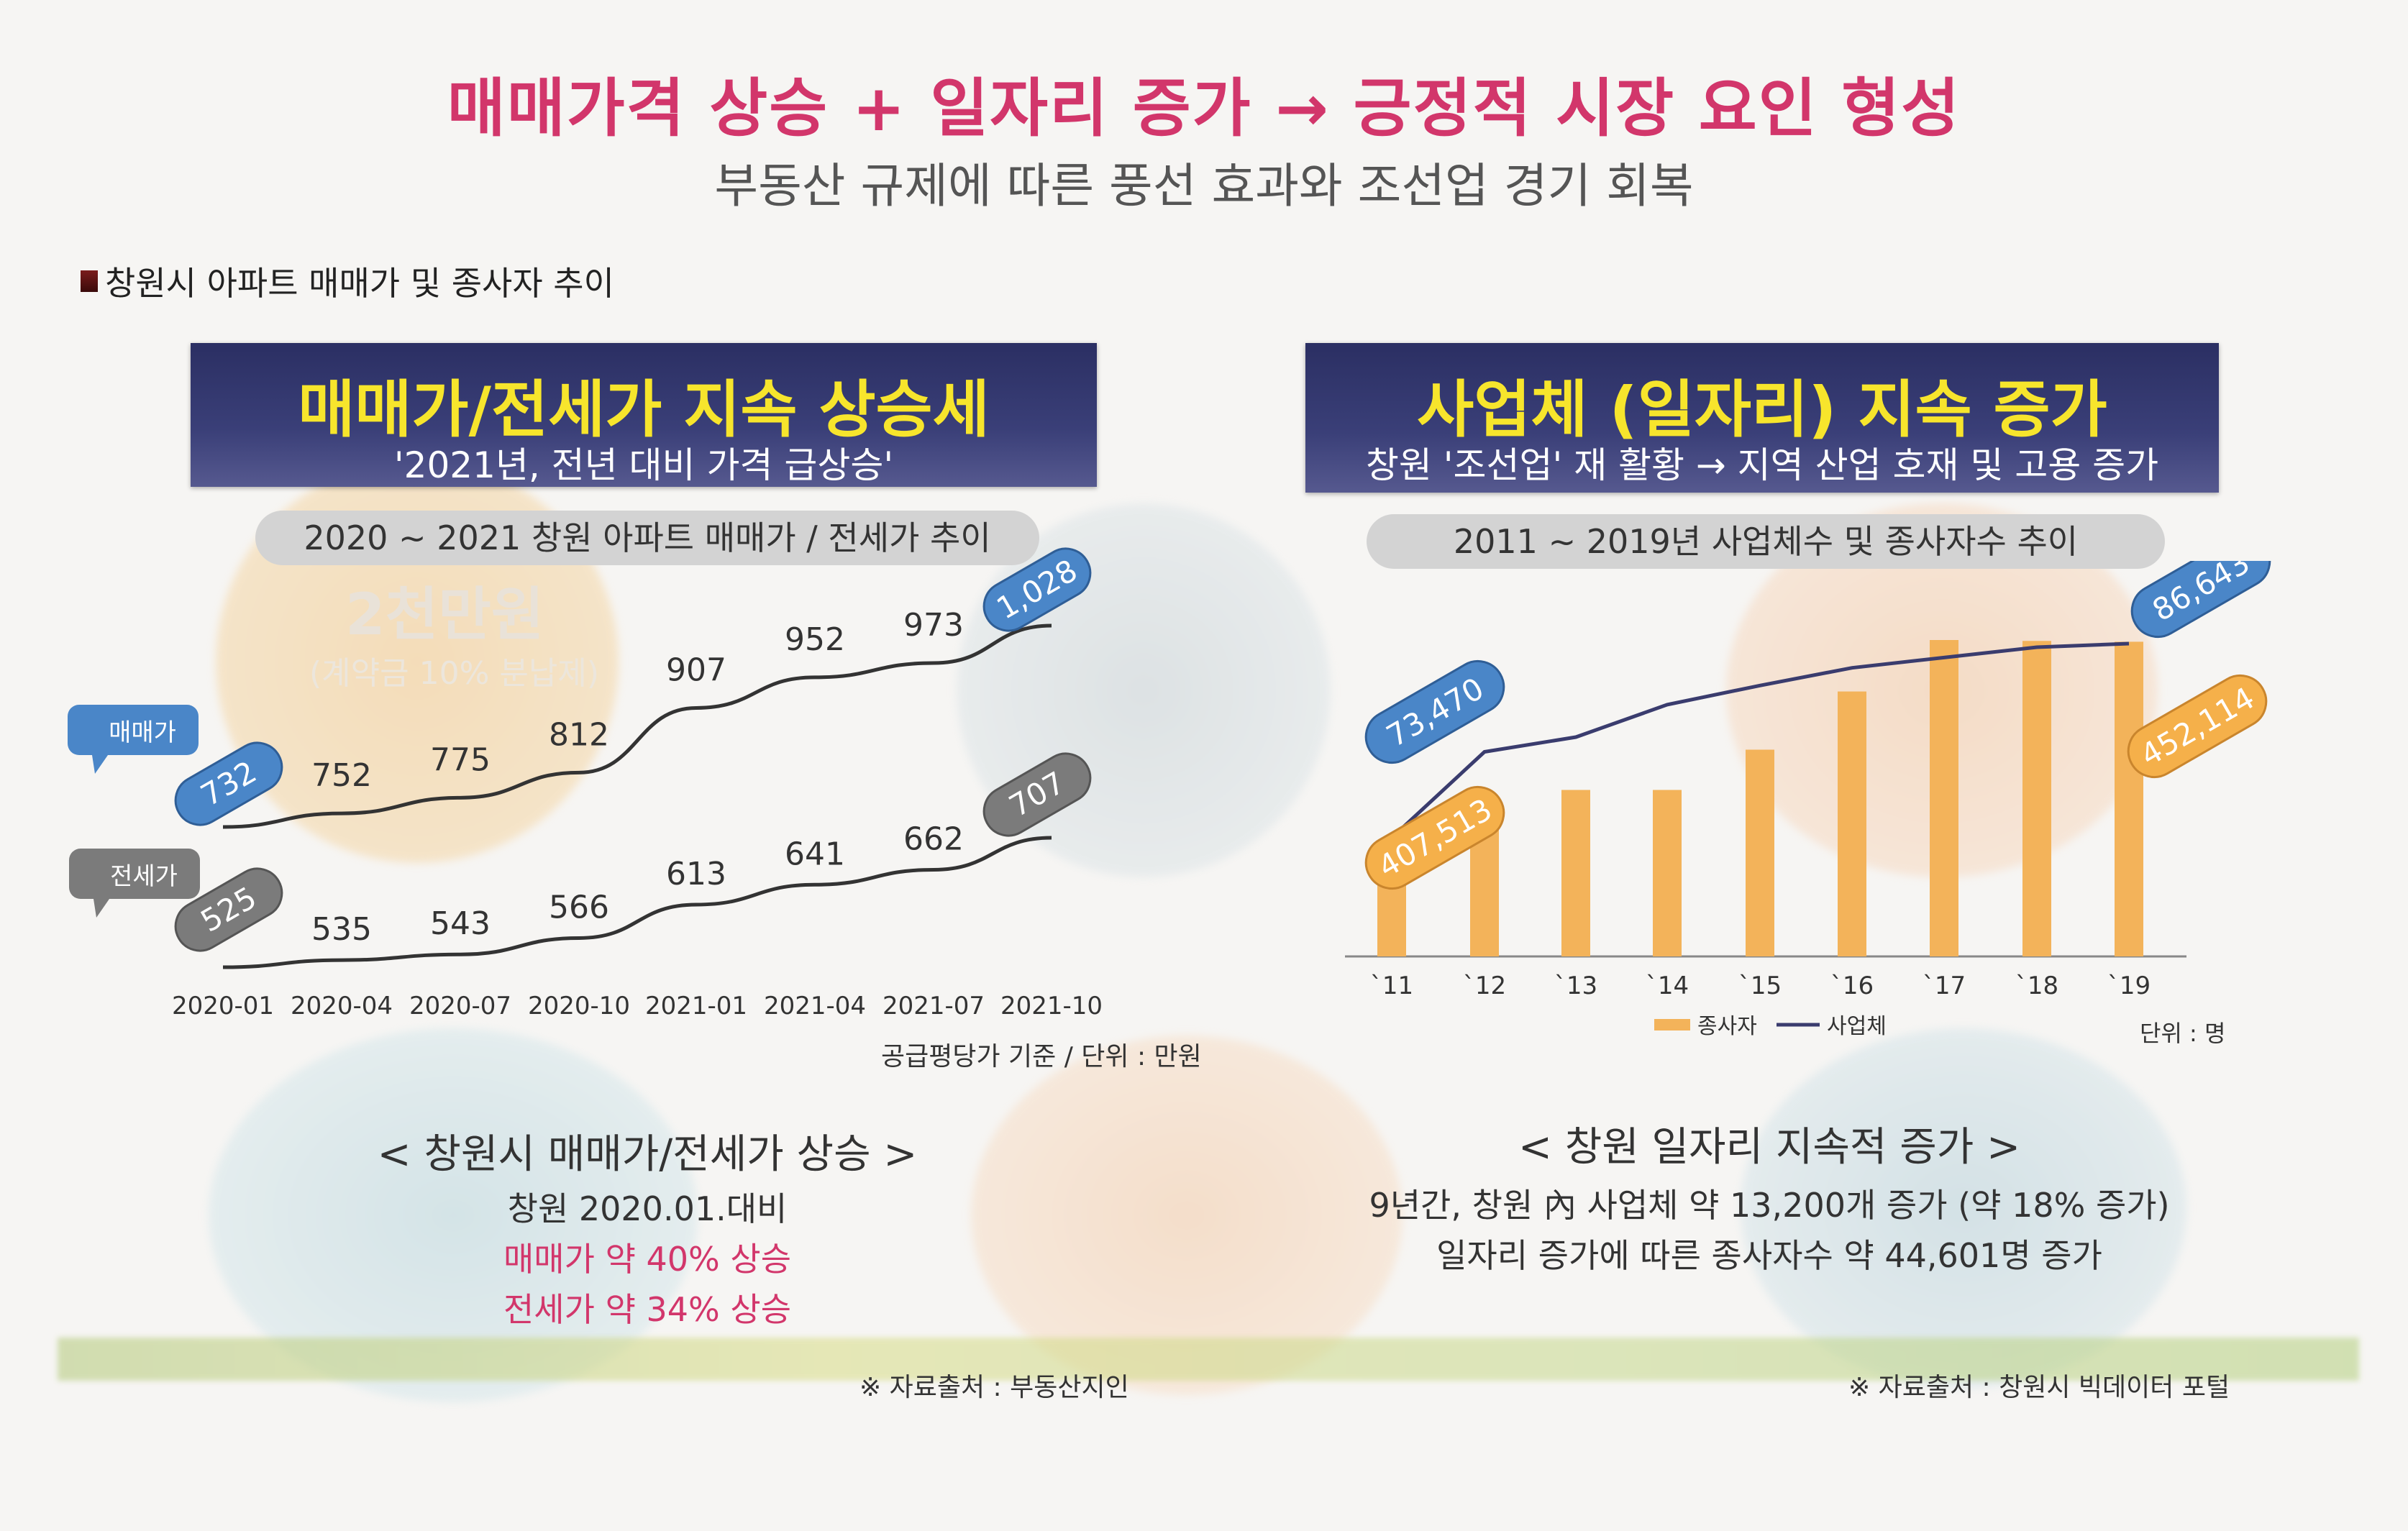 The width and height of the screenshot is (2408, 1531). I want to click on right-caption-line2: 일자리 증가에 따른 종사자수 약 44,601명 증가, so click(1769, 1255).